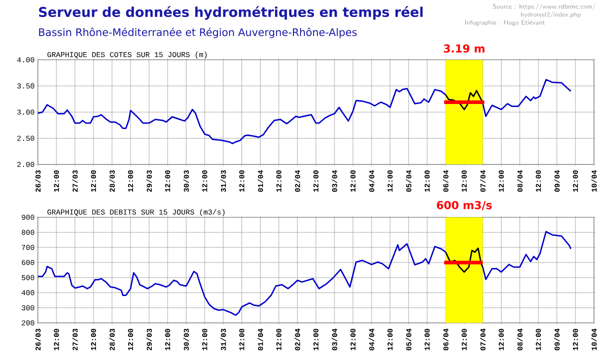  What do you see at coordinates (231, 13) in the screenshot?
I see `text: Serveur de données hydrométriques en temps réel` at bounding box center [231, 13].